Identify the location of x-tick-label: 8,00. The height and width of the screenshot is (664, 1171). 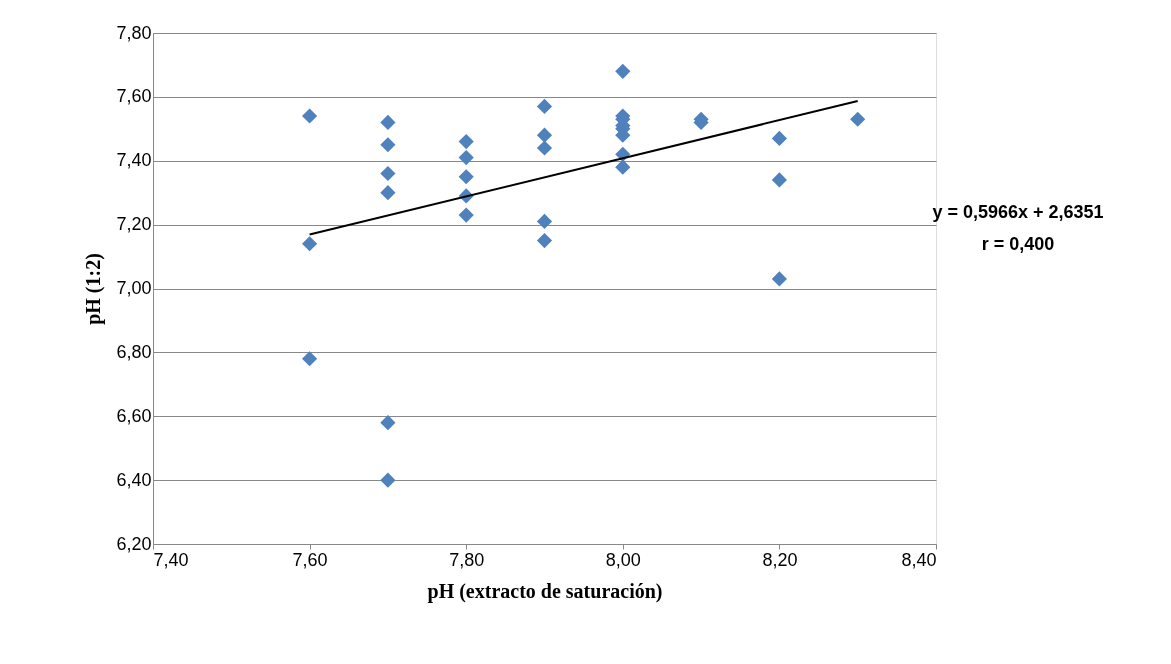
(623, 559).